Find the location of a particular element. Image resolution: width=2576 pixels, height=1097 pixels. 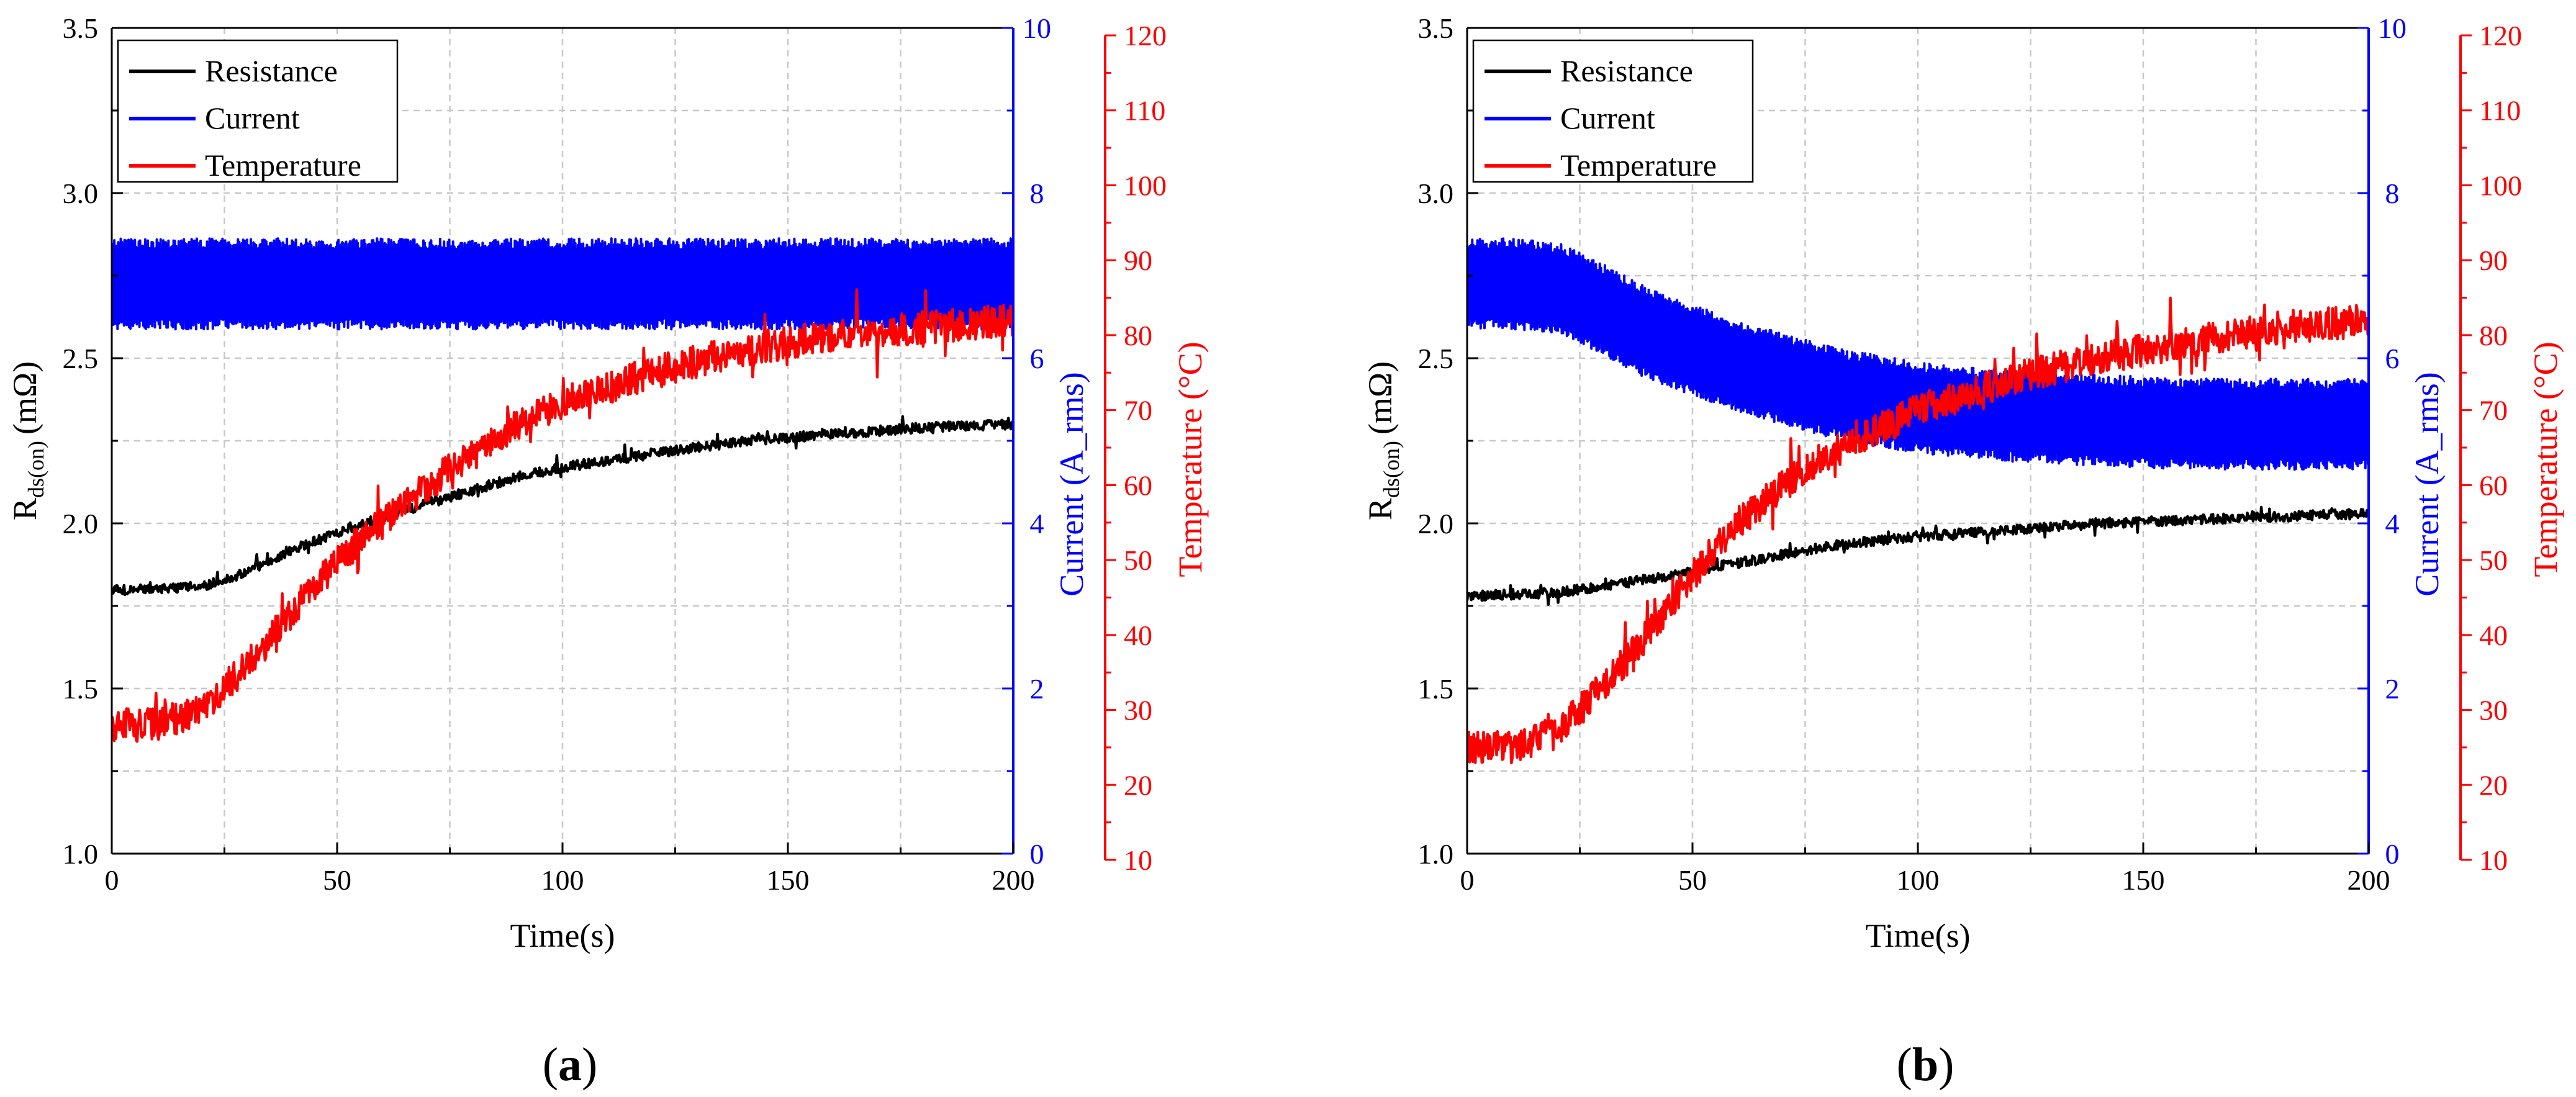

panel-label: (b) is located at coordinates (1926, 1065).